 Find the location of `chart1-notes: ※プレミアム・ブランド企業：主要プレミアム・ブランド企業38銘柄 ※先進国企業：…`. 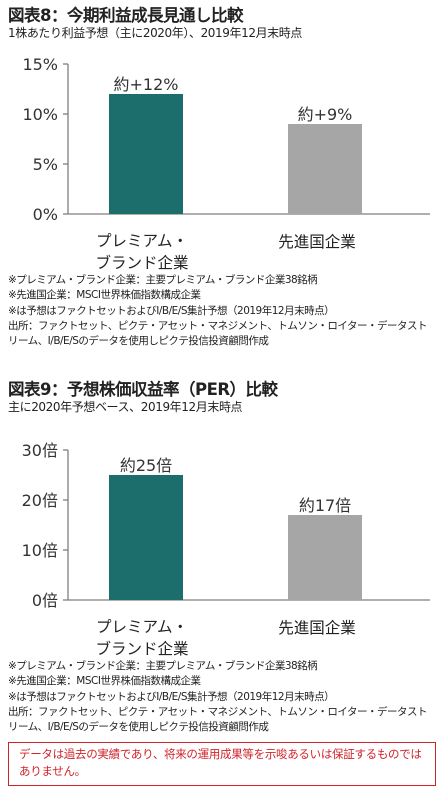

chart1-notes: ※プレミアム・ブランド企業：主要プレミアム・ブランド企業38銘柄 ※先進国企業：… is located at coordinates (224, 311).